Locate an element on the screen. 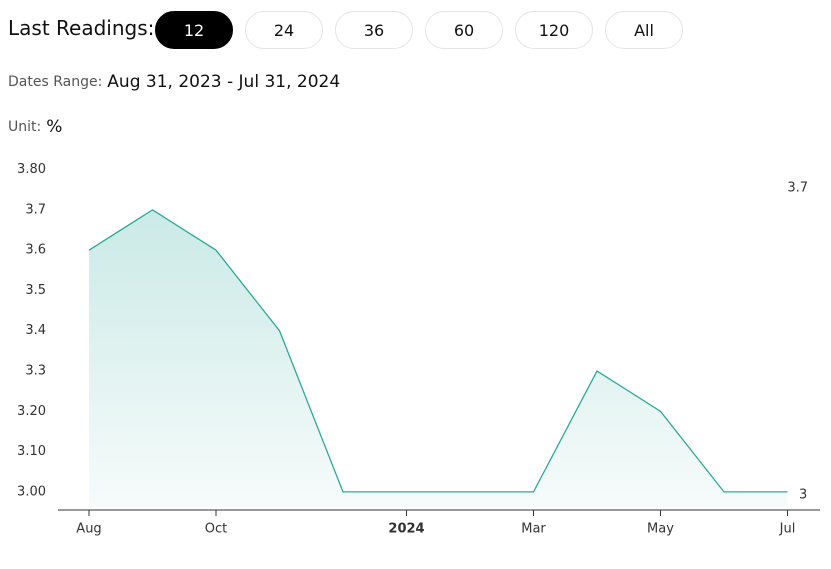 The image size is (831, 569). dates-label: Dates Range: is located at coordinates (55, 82).